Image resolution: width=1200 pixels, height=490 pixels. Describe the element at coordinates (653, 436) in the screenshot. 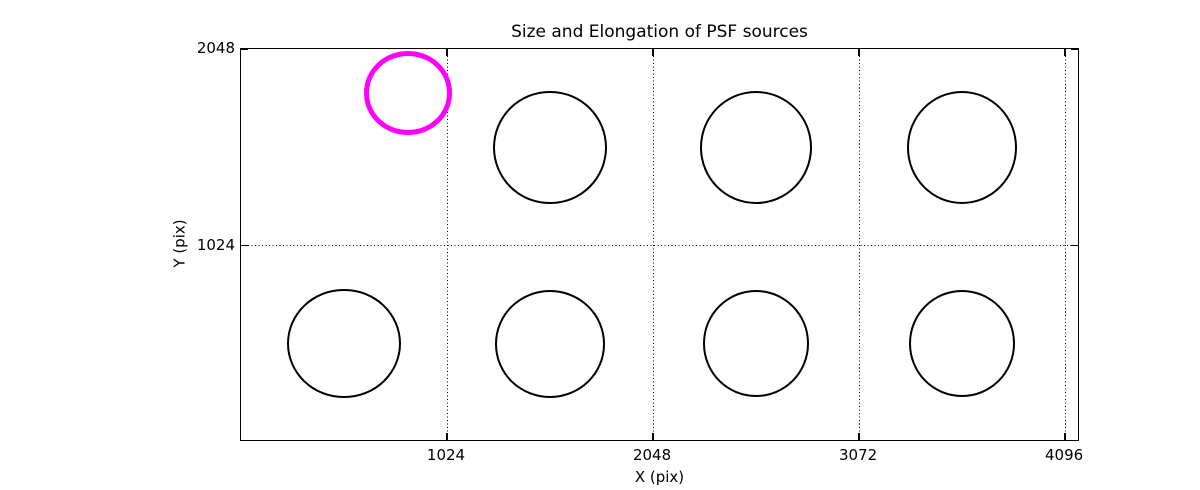

I see `x-tick-mark-bottom-2048` at that location.